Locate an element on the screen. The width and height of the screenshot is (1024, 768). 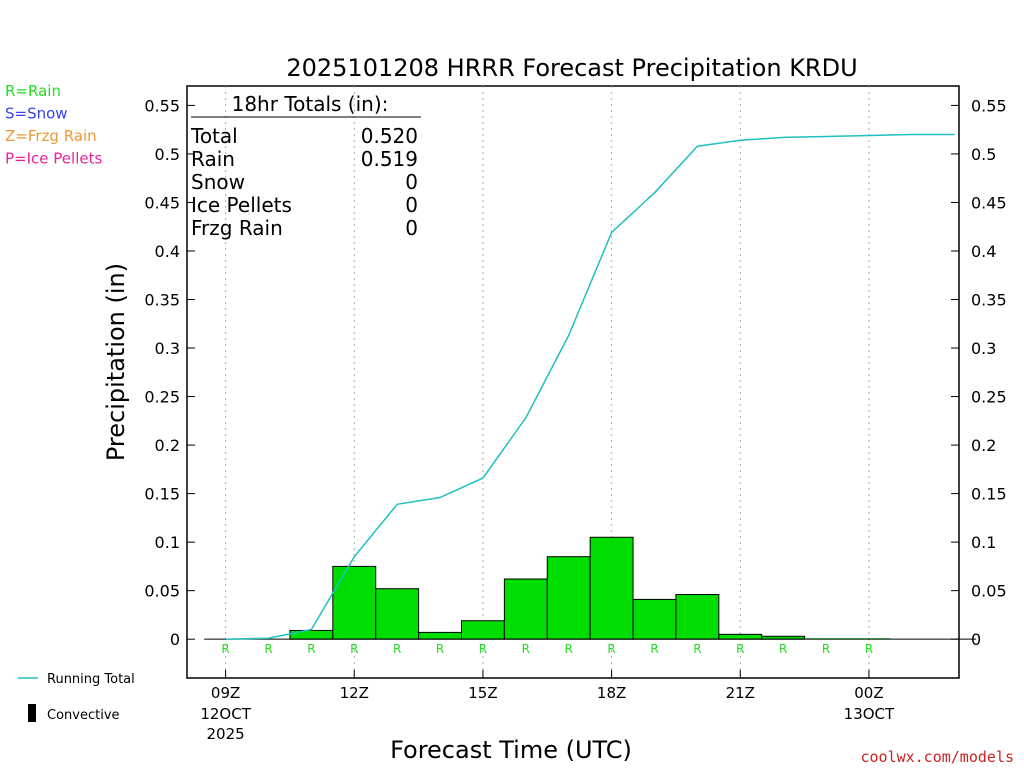
x-tick-label: 00Z is located at coordinates (868, 693).